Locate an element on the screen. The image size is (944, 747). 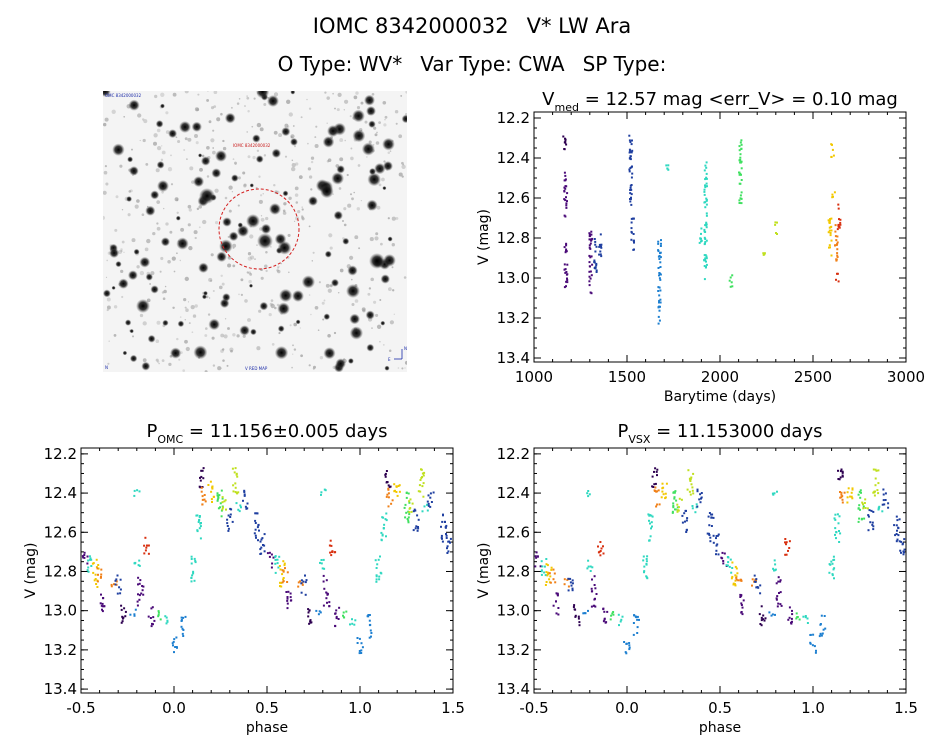
chart-title-main: V is located at coordinates (548, 99).